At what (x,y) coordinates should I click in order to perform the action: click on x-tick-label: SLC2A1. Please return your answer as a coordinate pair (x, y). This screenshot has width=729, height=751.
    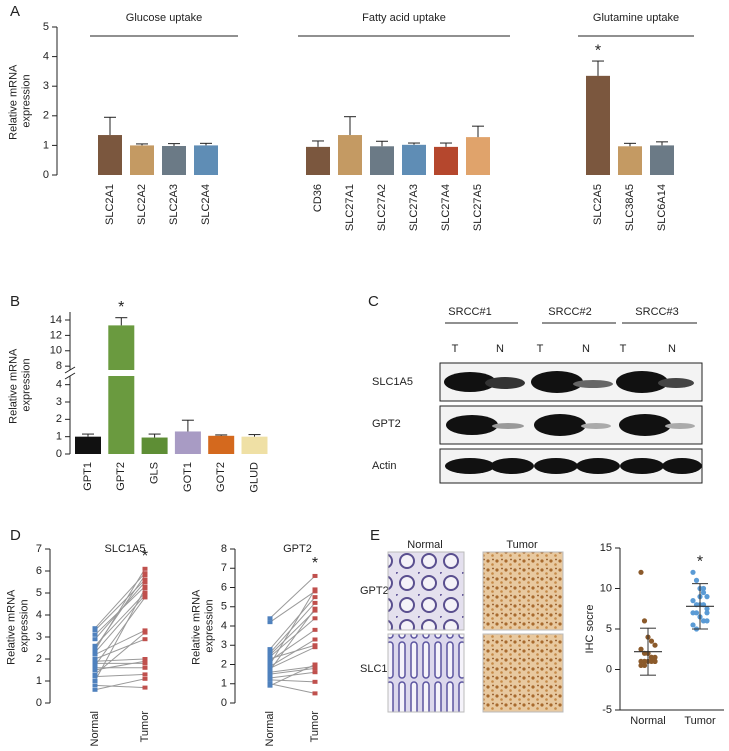
    Looking at the image, I should click on (110, 204).